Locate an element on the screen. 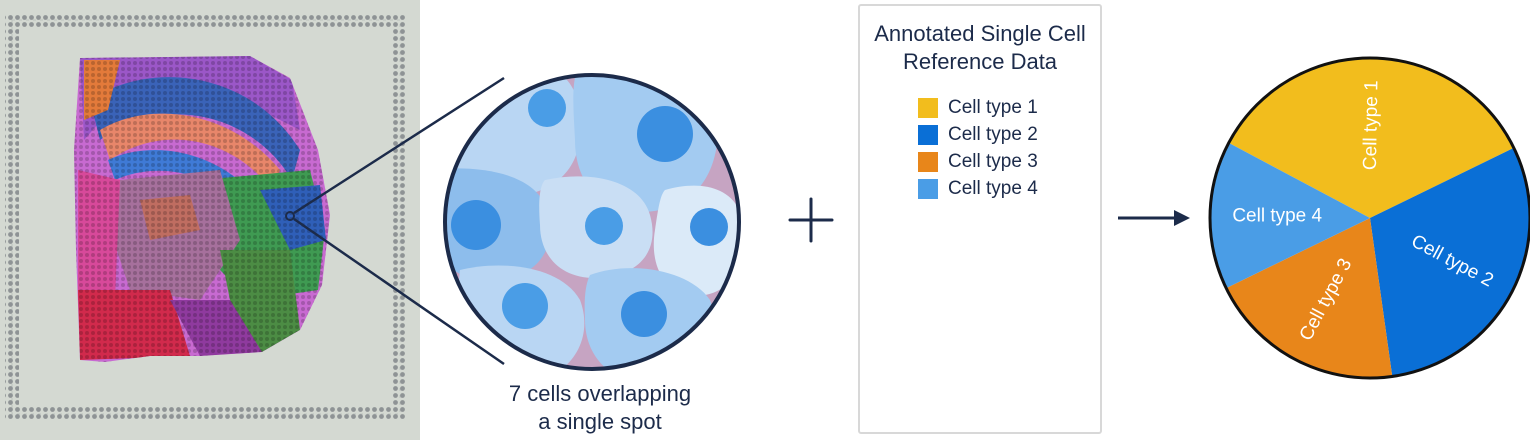  legend-item: Cell type 3 is located at coordinates (978, 161).